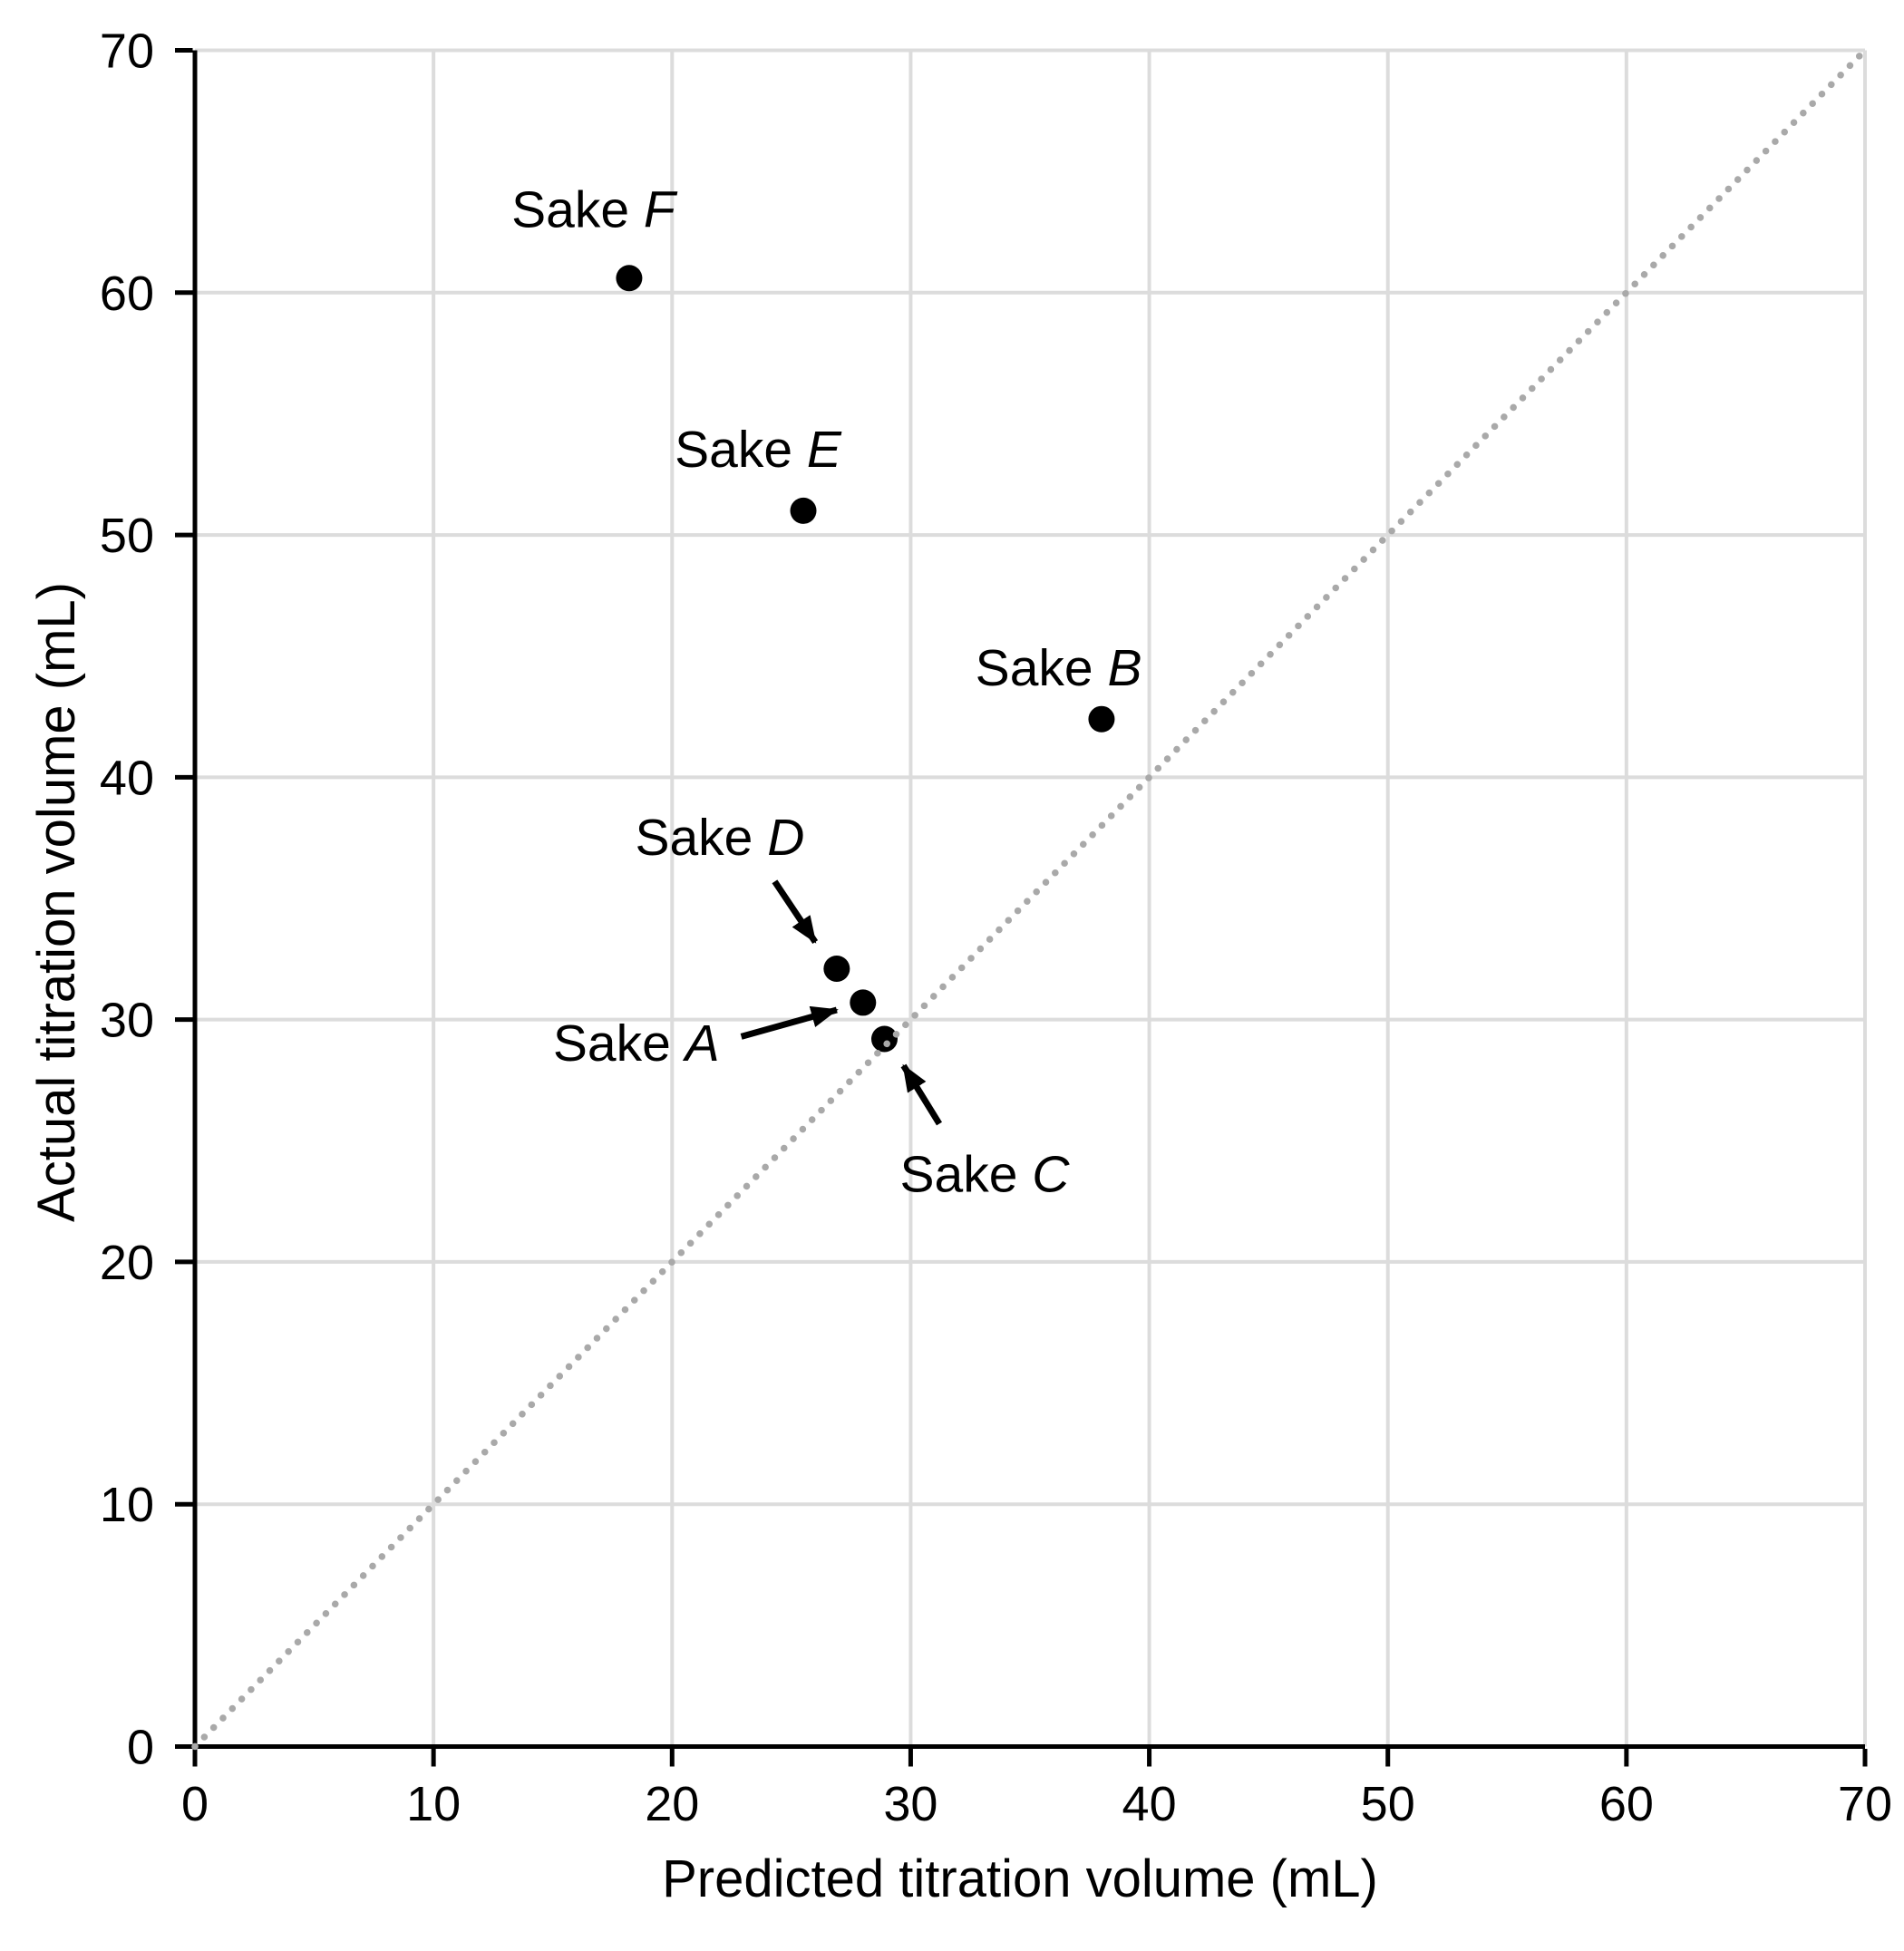  I want to click on x-tick-label-70: 70, so click(1865, 1804).